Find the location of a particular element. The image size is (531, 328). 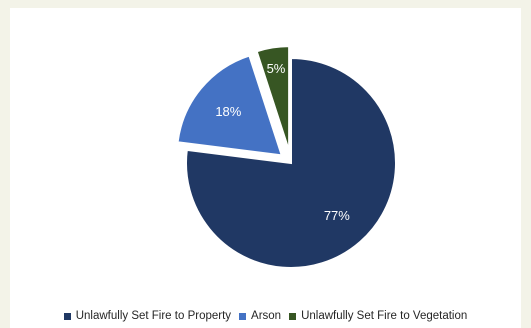

pie-slice-vegetation is located at coordinates (273, 98).